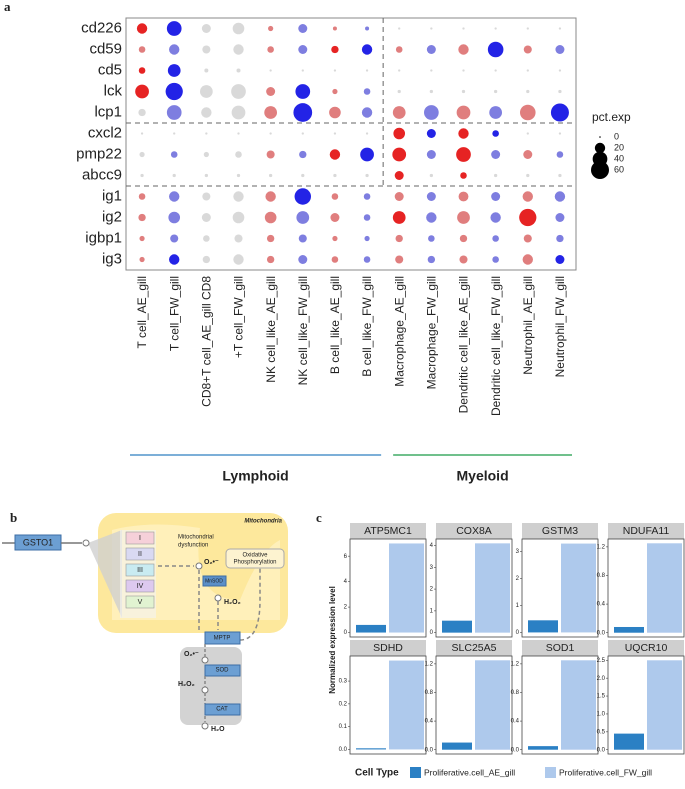 This screenshot has width=685, height=789. I want to click on flow, so click(229, 603).